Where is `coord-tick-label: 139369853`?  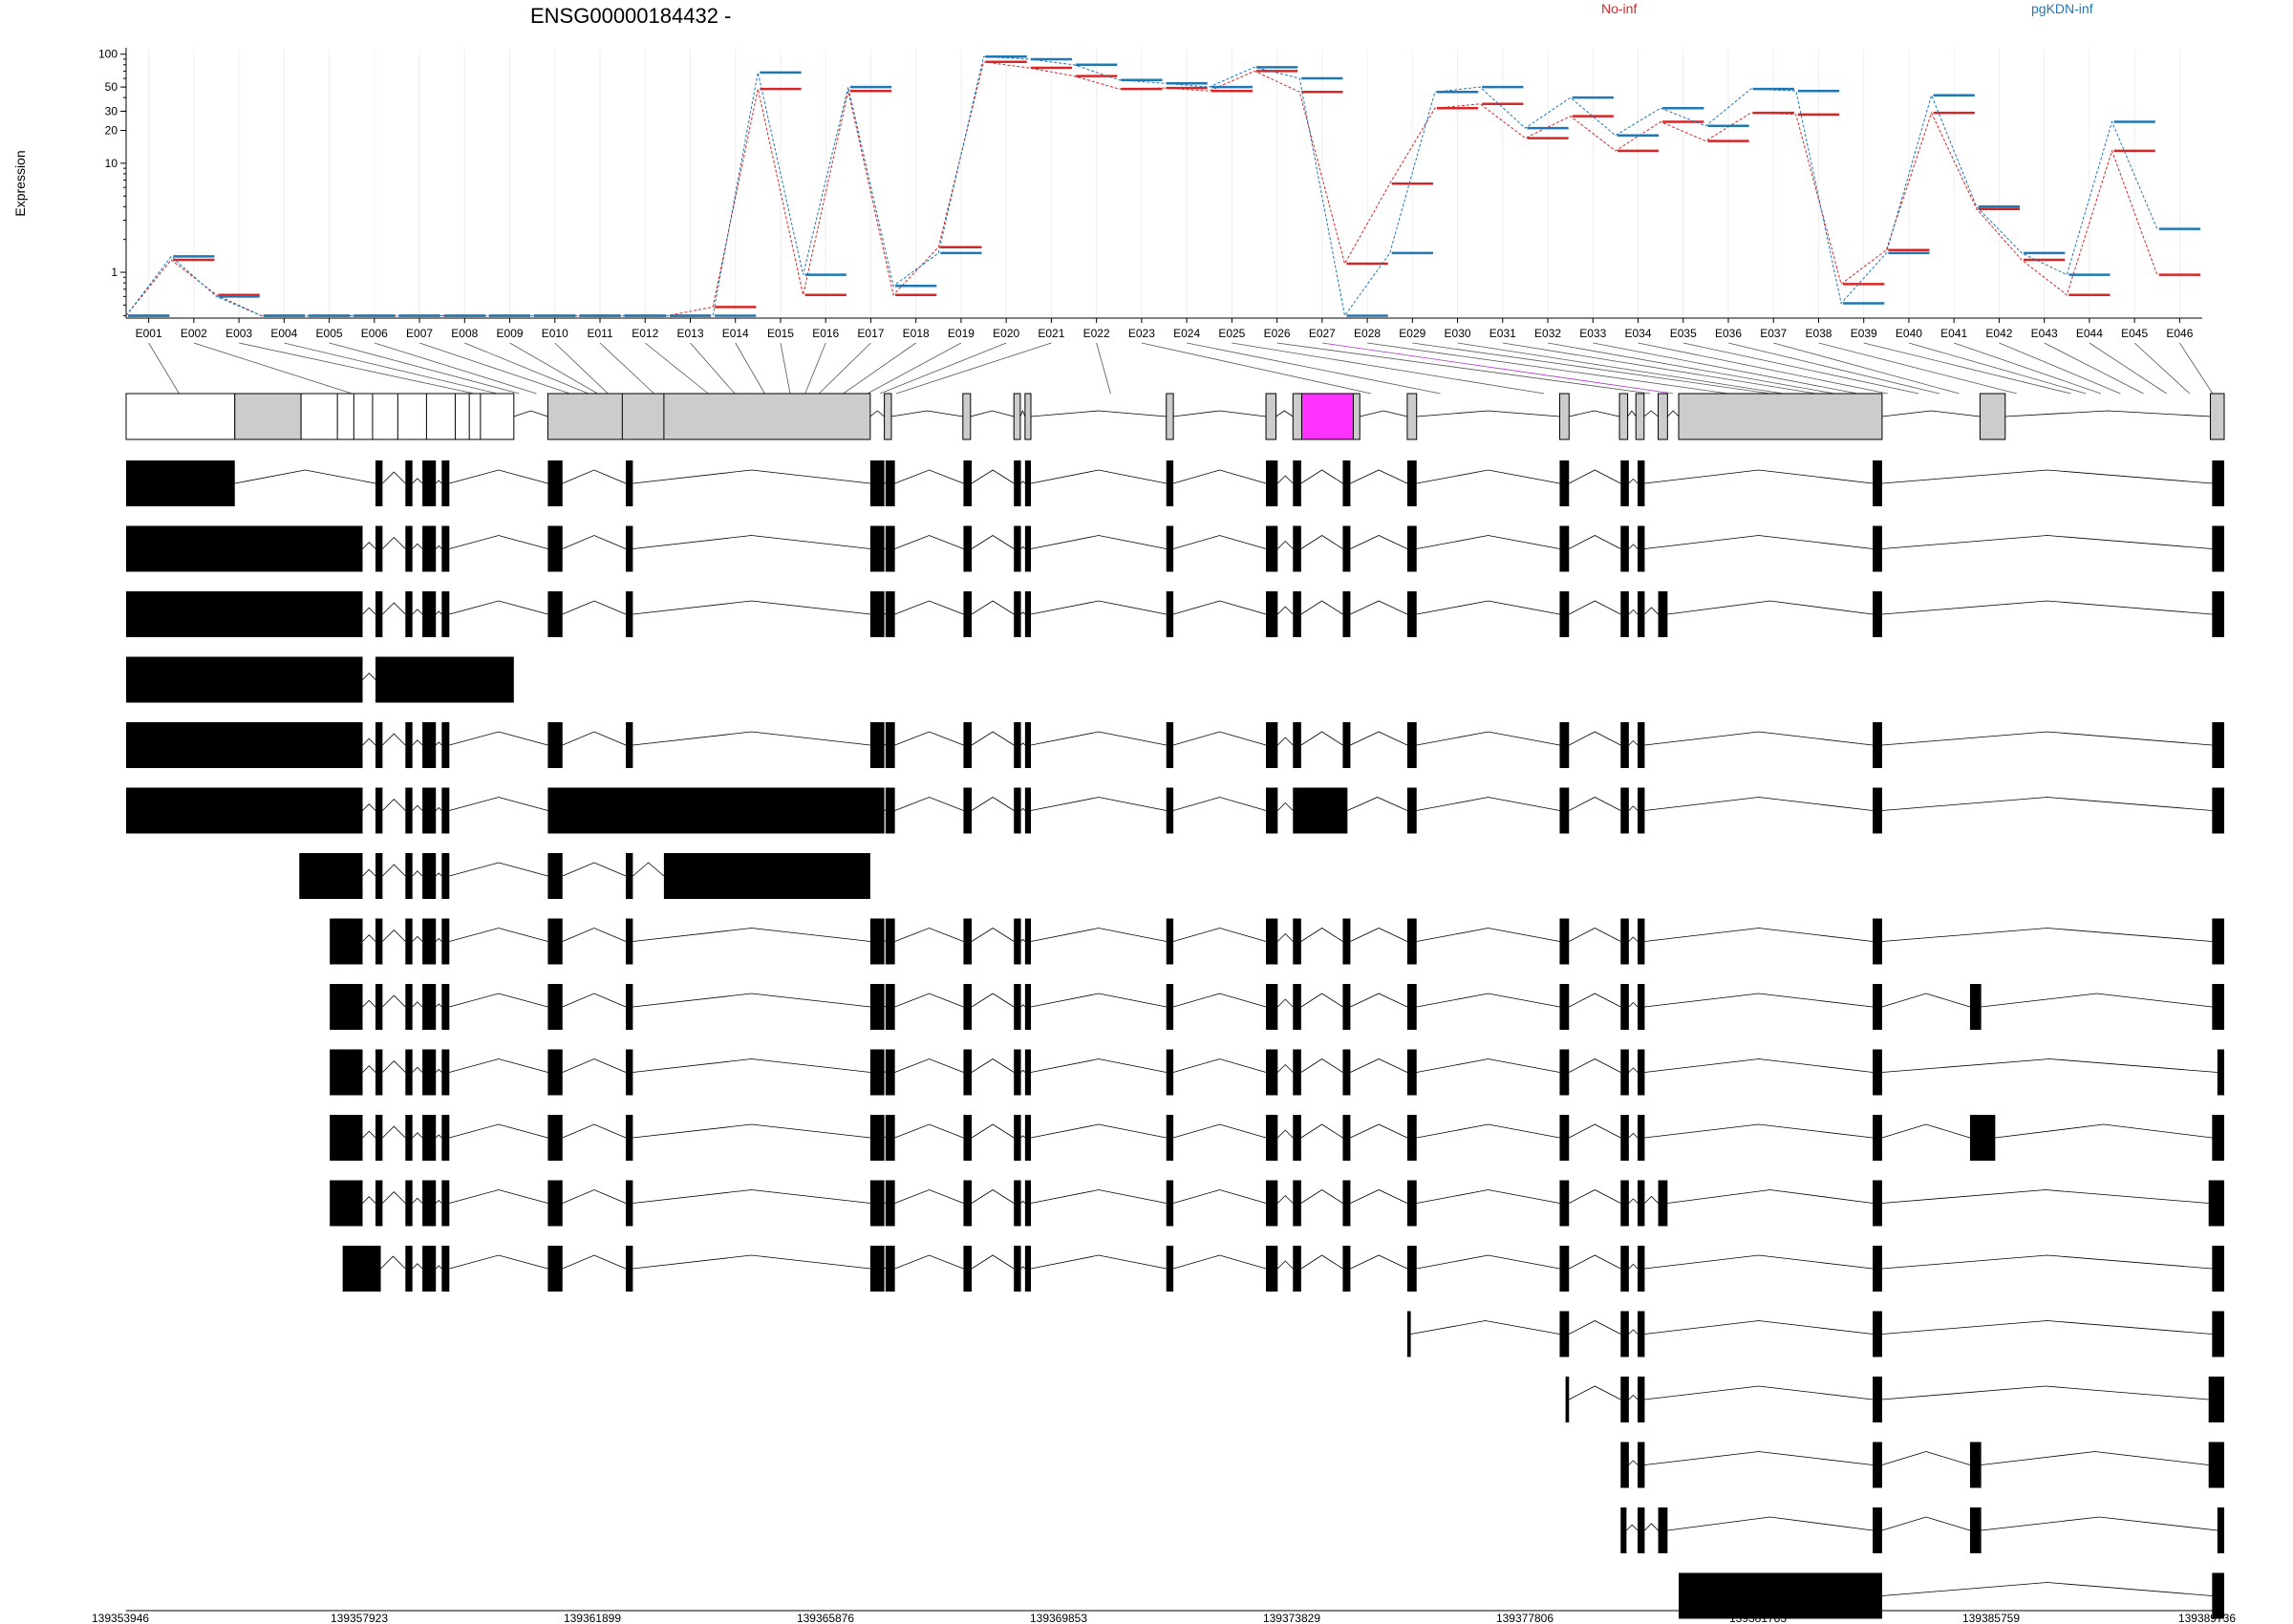
coord-tick-label: 139369853 is located at coordinates (1058, 1618).